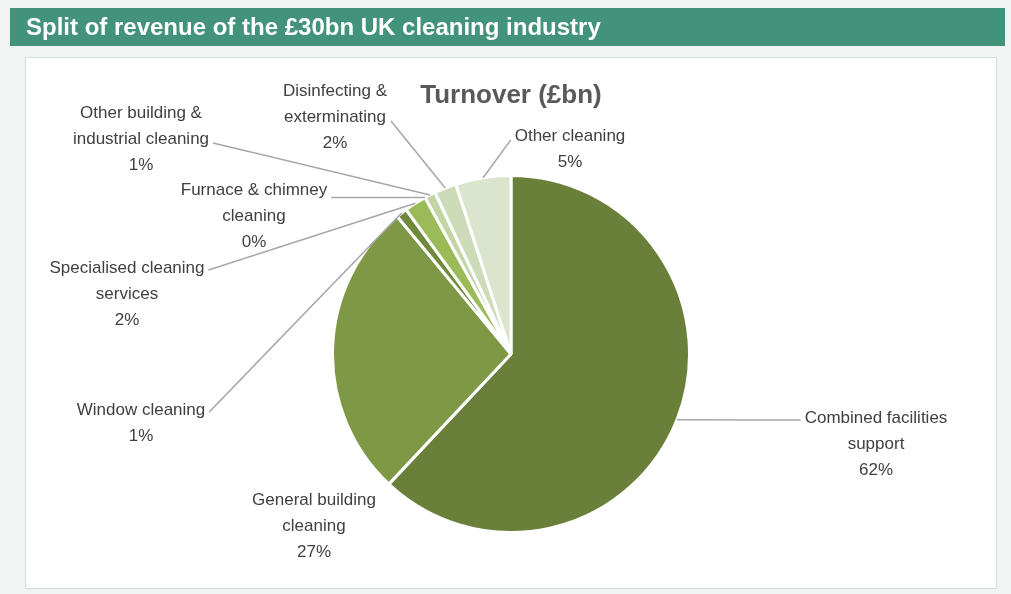  Describe the element at coordinates (141, 410) in the screenshot. I see `slice-label: Window cleaning` at that location.